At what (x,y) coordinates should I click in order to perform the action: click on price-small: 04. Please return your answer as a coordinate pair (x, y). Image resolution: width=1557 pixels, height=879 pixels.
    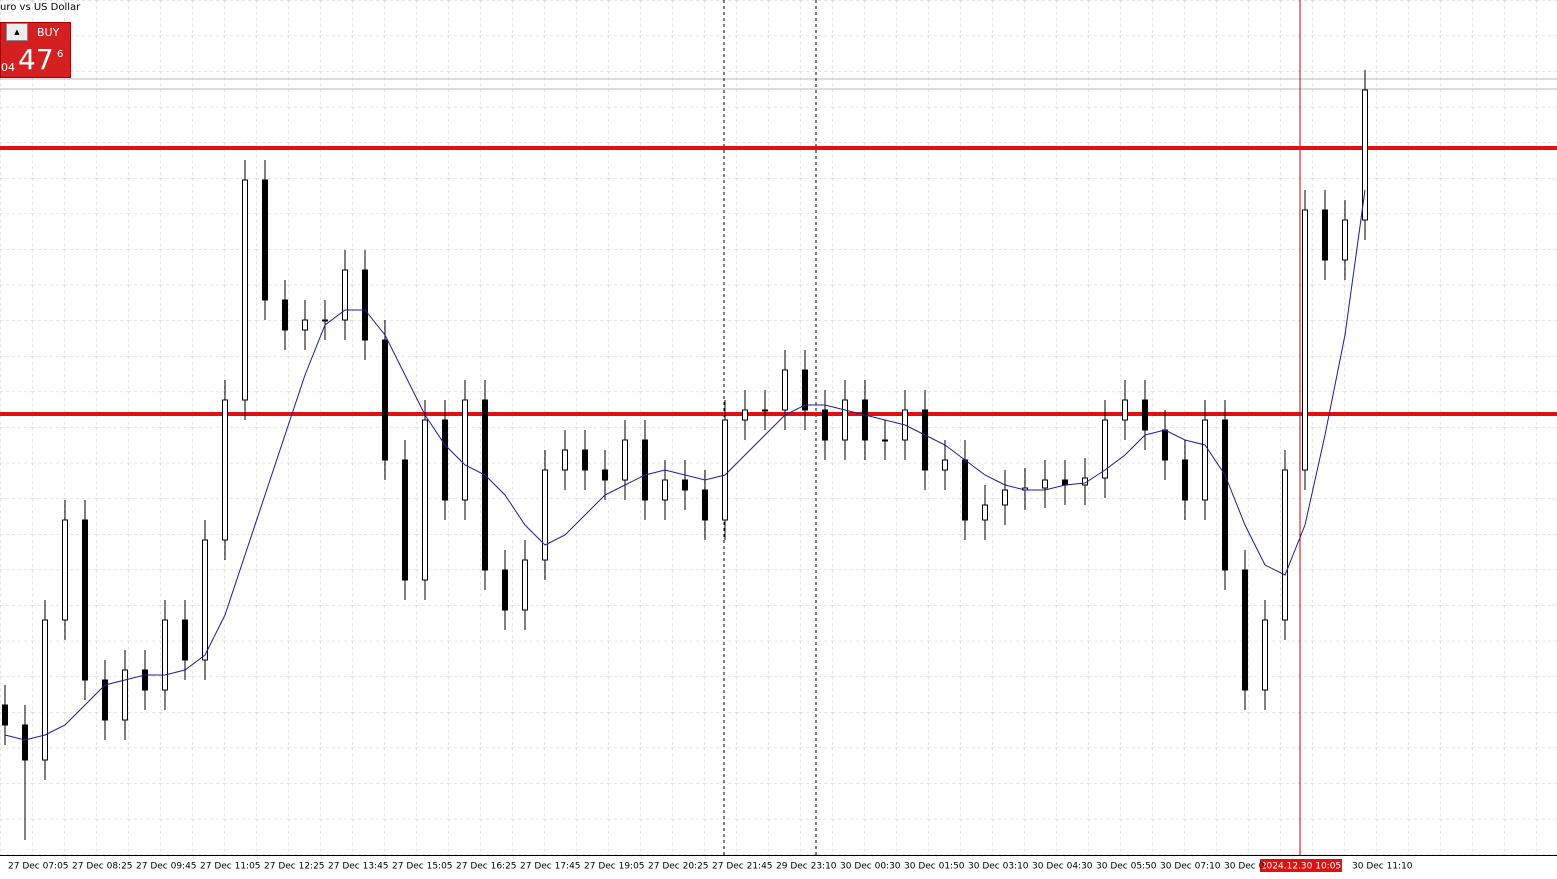
    Looking at the image, I should click on (8, 67).